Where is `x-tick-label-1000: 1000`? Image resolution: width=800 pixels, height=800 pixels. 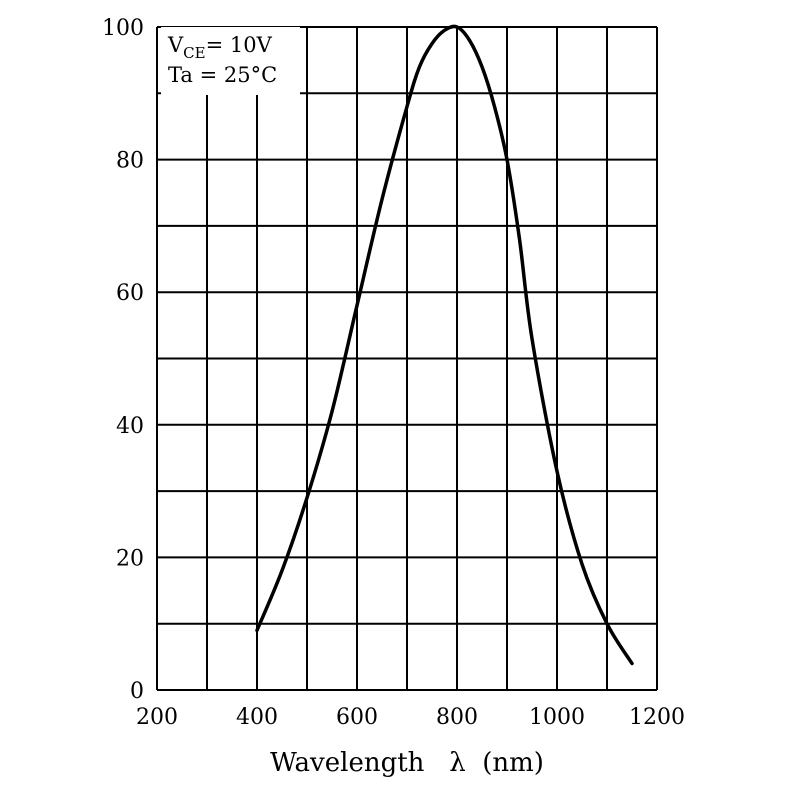
x-tick-label-1000: 1000 is located at coordinates (557, 717).